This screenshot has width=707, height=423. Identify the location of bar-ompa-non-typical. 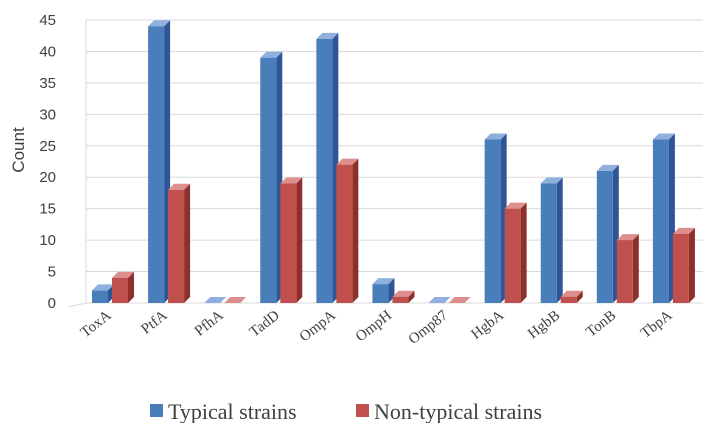
(347, 230).